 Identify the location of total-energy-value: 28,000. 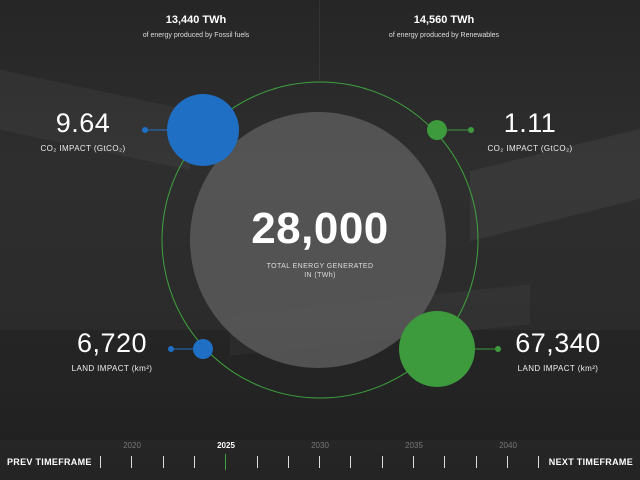
(320, 228).